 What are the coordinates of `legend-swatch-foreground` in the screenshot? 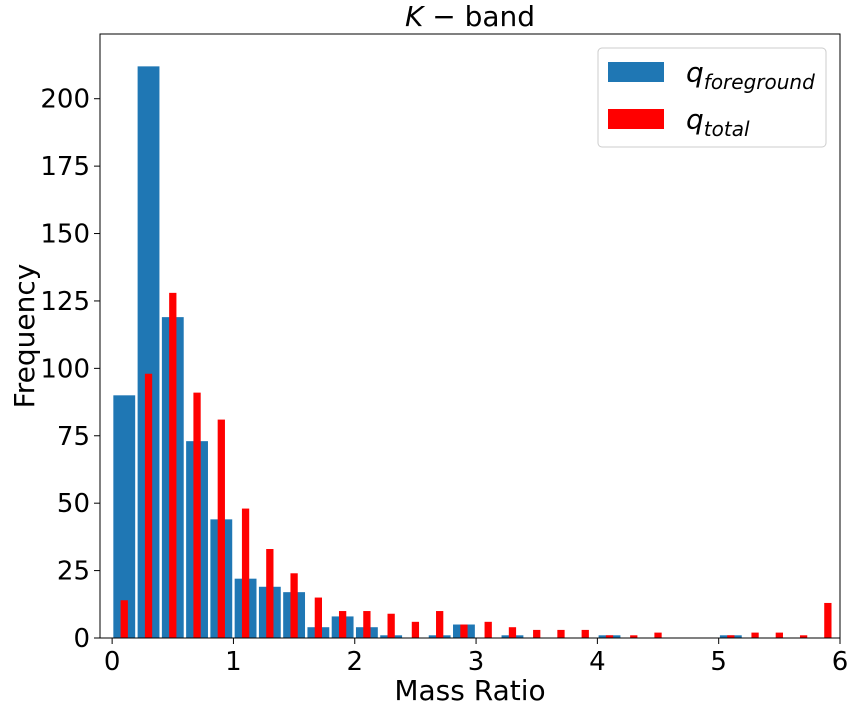 It's located at (636, 72).